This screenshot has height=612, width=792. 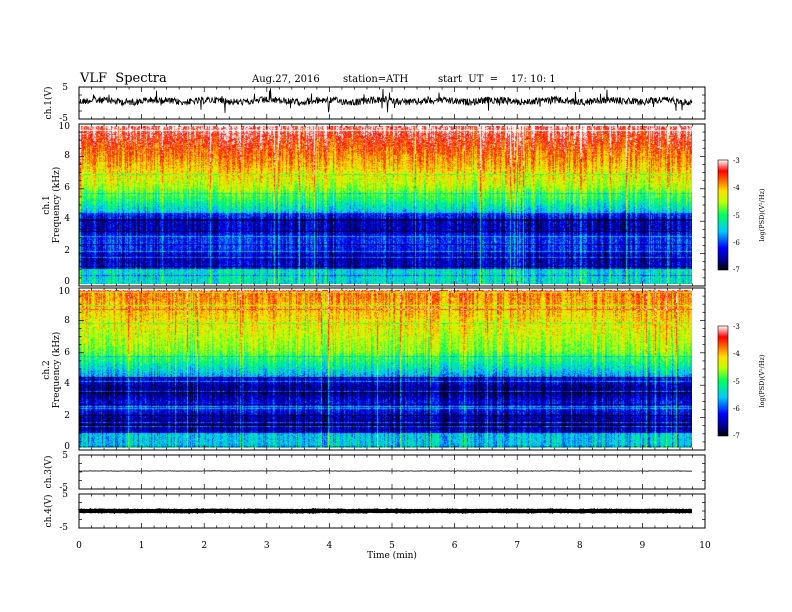 What do you see at coordinates (762, 380) in the screenshot?
I see `ch2-colorbar-label: log(PSD)(V²/Hz)` at bounding box center [762, 380].